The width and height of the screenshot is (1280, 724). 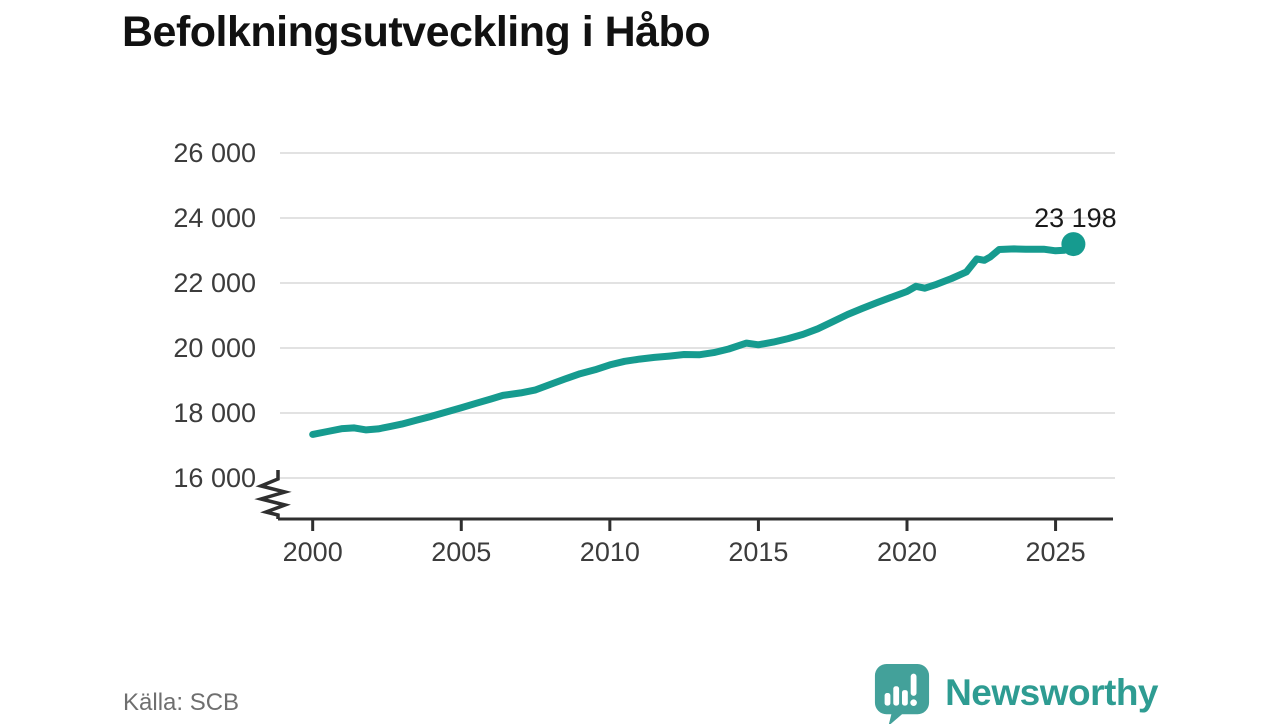 I want to click on logo-bar-medium, so click(x=905, y=698).